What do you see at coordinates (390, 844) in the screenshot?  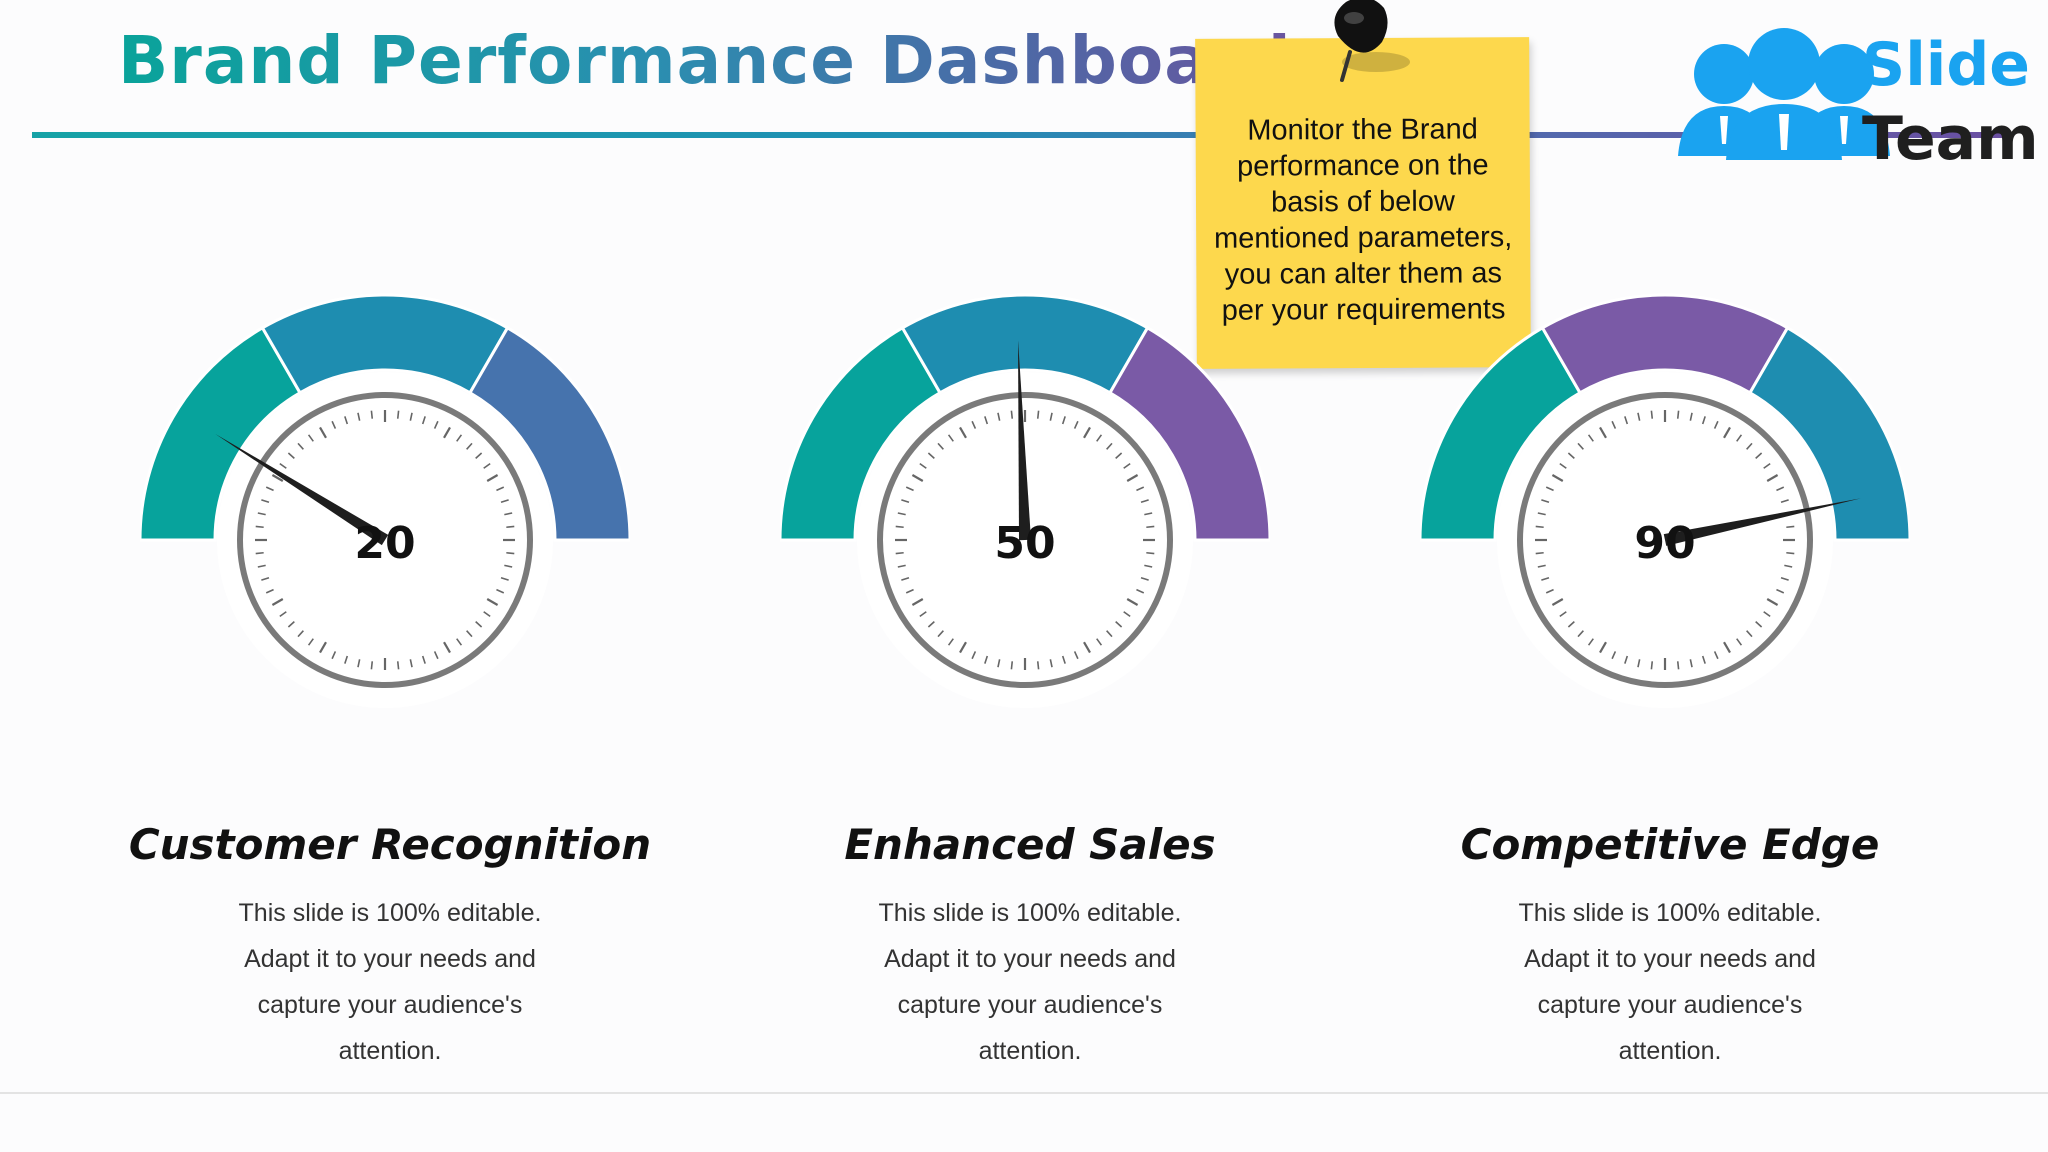 I see `gauge-title: Customer Recognition` at bounding box center [390, 844].